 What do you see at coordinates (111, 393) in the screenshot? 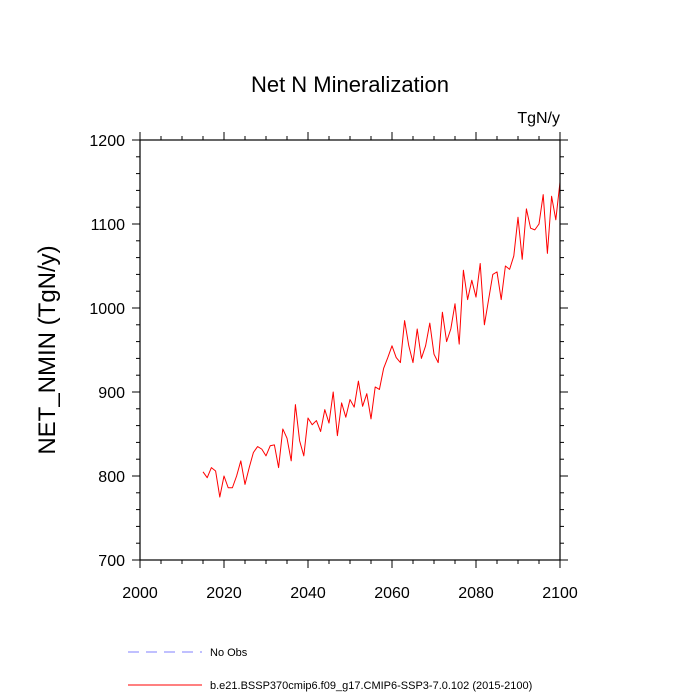
I see `y-tick-label: 900` at bounding box center [111, 393].